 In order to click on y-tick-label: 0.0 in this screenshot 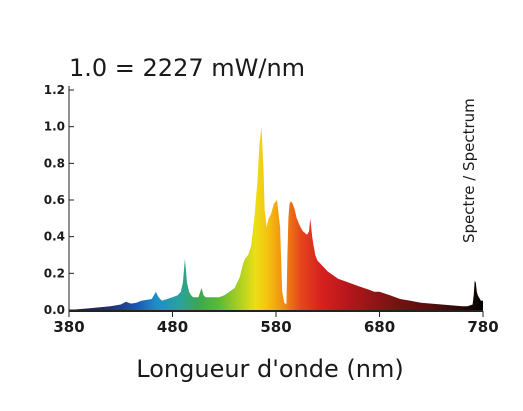, I will do `click(54, 310)`.